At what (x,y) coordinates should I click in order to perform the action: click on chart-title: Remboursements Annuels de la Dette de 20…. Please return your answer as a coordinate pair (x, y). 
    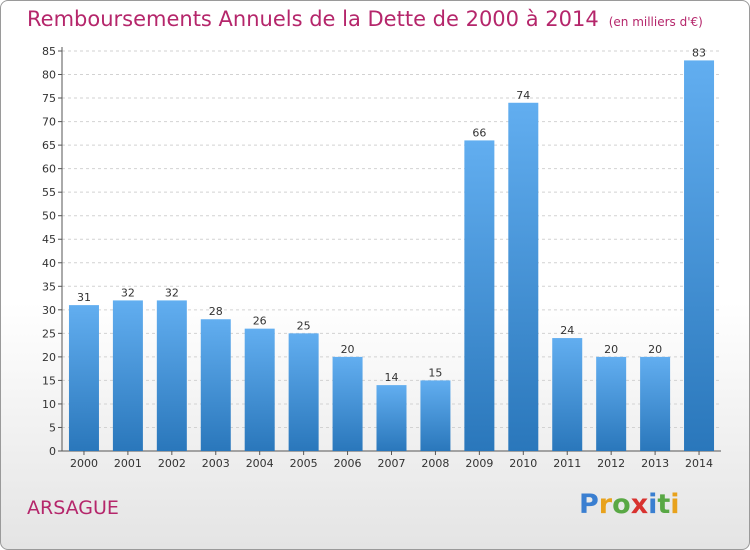
    Looking at the image, I should click on (365, 19).